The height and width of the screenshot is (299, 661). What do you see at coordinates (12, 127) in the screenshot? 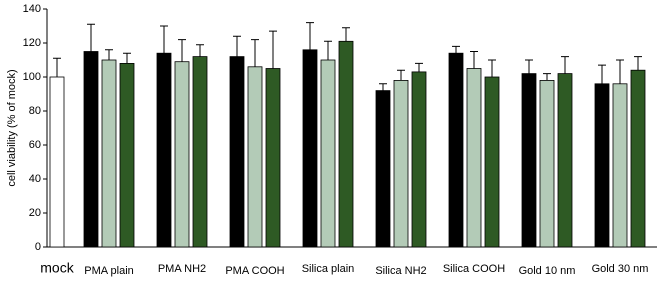
I see `y-axis-label: cell viability (% of mock)` at bounding box center [12, 127].